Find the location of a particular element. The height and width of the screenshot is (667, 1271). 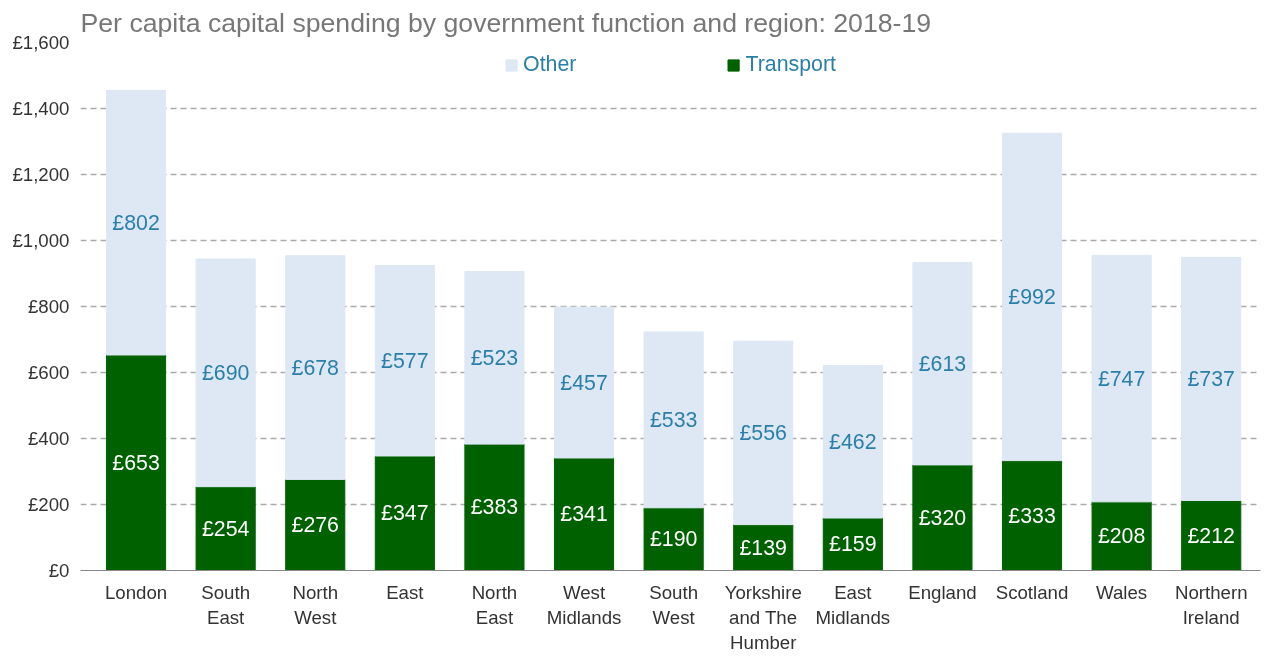

data-label: £333 is located at coordinates (1032, 515).